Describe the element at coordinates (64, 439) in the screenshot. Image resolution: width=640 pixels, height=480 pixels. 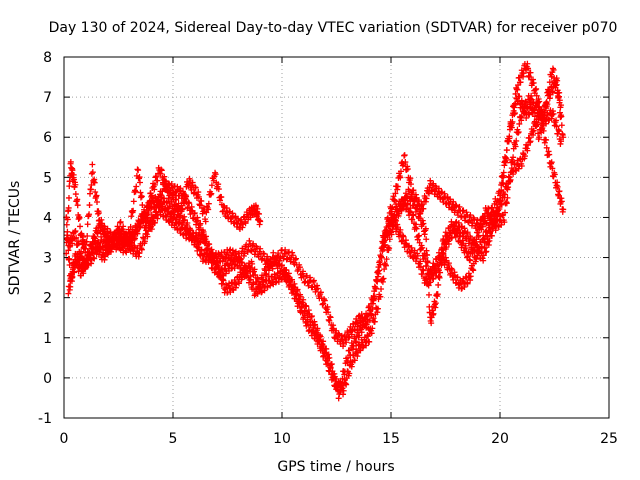
I see `x-tick-label: 0` at that location.